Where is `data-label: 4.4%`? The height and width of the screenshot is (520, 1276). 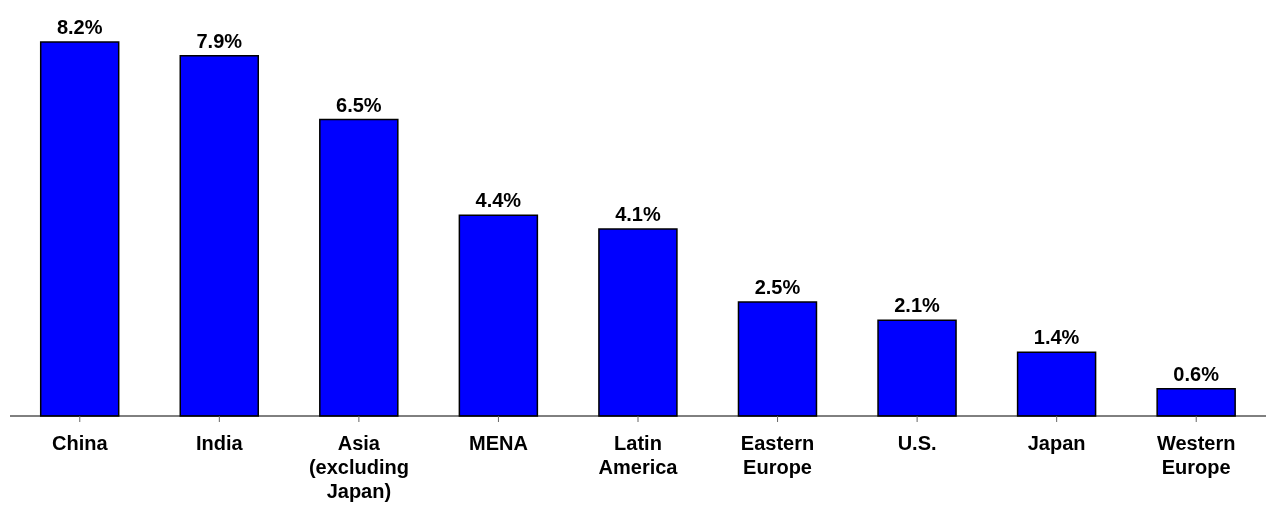
data-label: 4.4% is located at coordinates (498, 200).